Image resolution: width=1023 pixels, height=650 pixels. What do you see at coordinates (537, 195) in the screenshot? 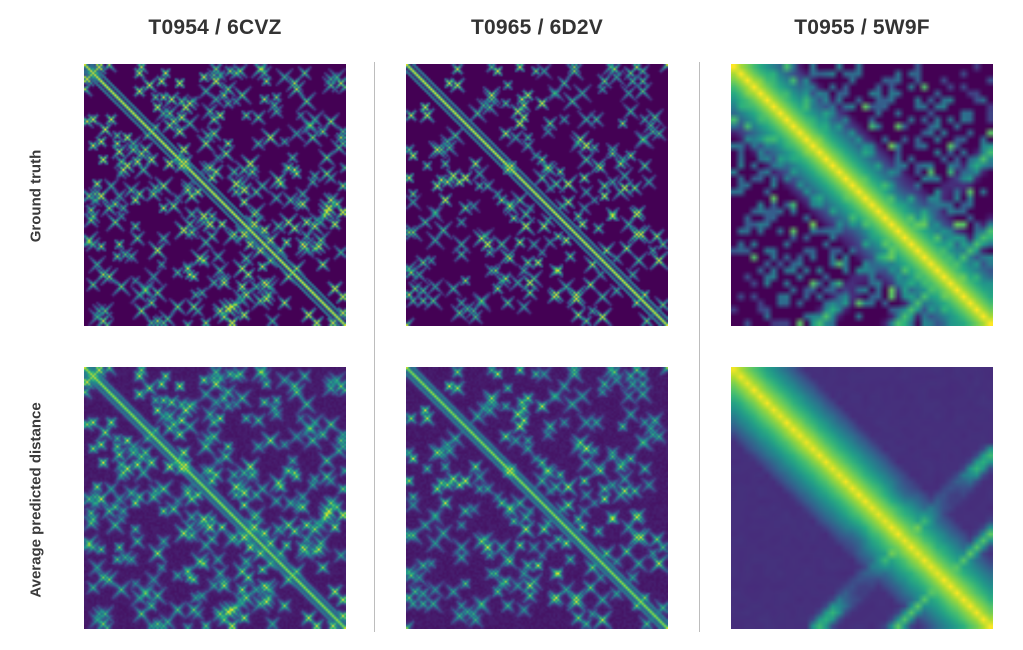
I see `heatmap-t0965-ground-truth` at bounding box center [537, 195].